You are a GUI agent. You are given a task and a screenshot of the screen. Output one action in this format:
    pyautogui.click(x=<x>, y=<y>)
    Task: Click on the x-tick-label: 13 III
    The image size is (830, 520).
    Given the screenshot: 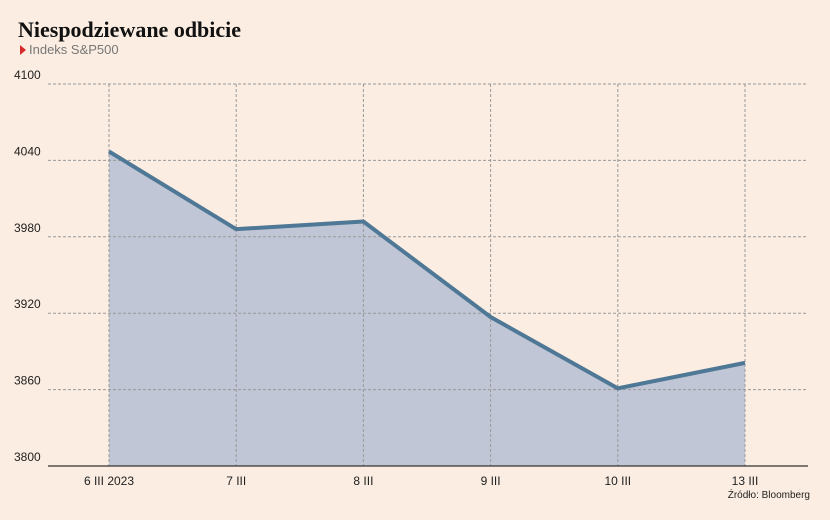 What is the action you would take?
    pyautogui.click(x=745, y=481)
    